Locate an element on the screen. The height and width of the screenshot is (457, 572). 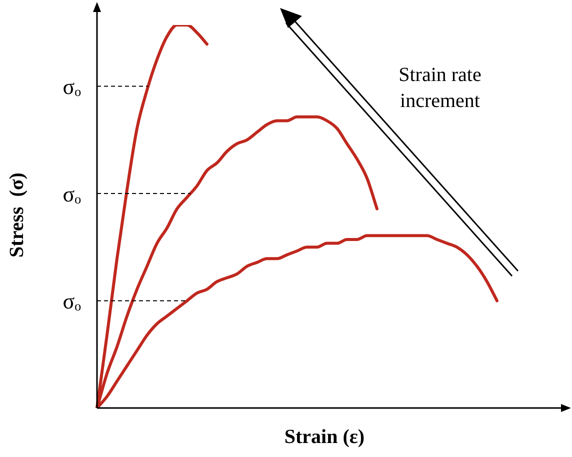
x-axis-title: Strain (ε) is located at coordinates (324, 437).